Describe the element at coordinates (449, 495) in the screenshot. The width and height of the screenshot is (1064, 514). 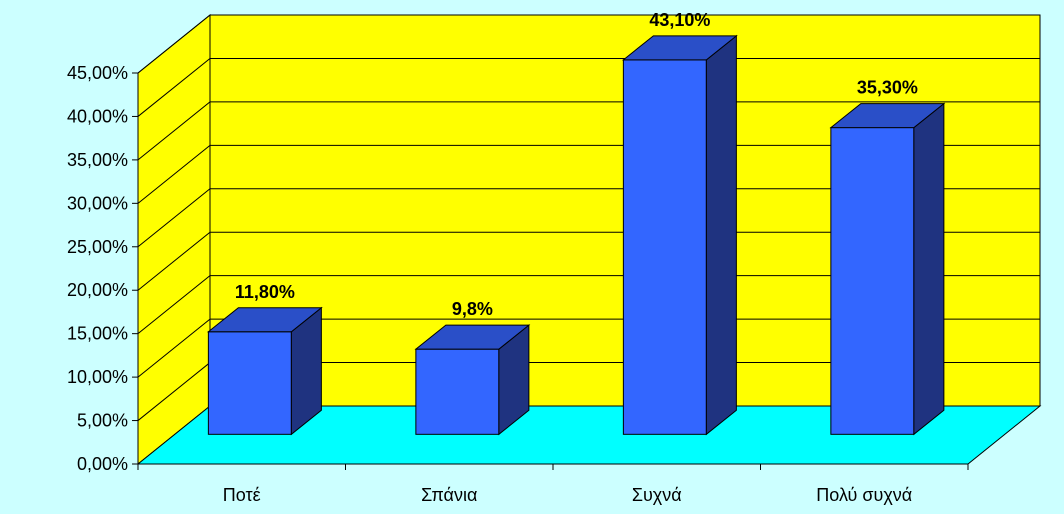
I see `category-label: Σπάνια` at that location.